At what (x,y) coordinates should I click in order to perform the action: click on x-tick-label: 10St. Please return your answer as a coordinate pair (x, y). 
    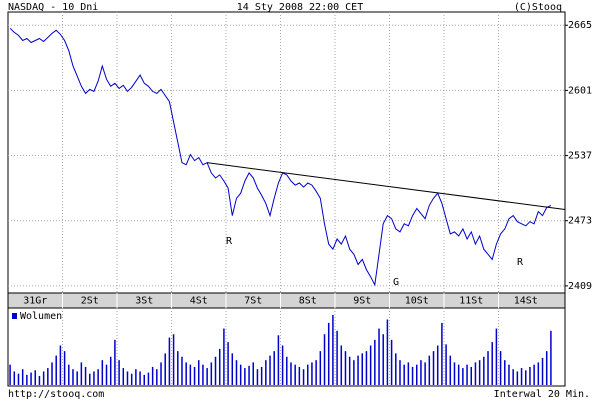
    Looking at the image, I should click on (417, 301).